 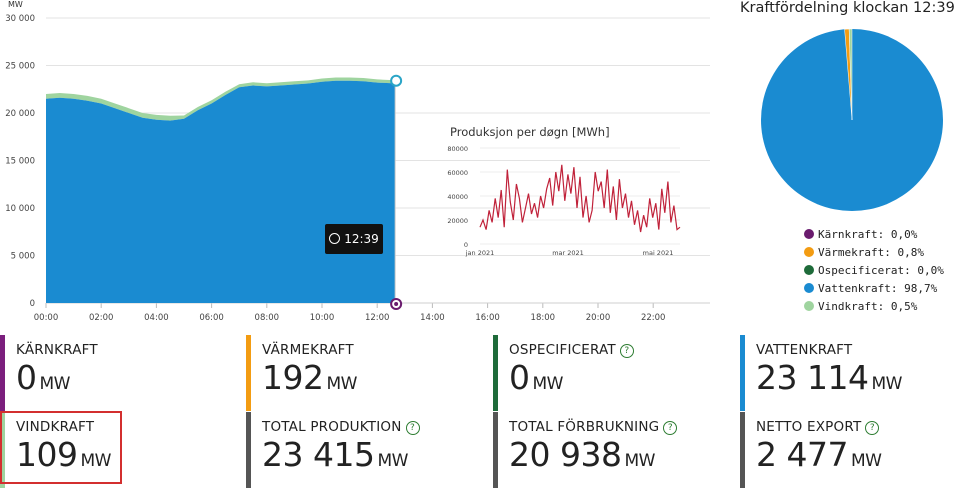 I want to click on inset-y-tick-label: 0, so click(x=466, y=245).